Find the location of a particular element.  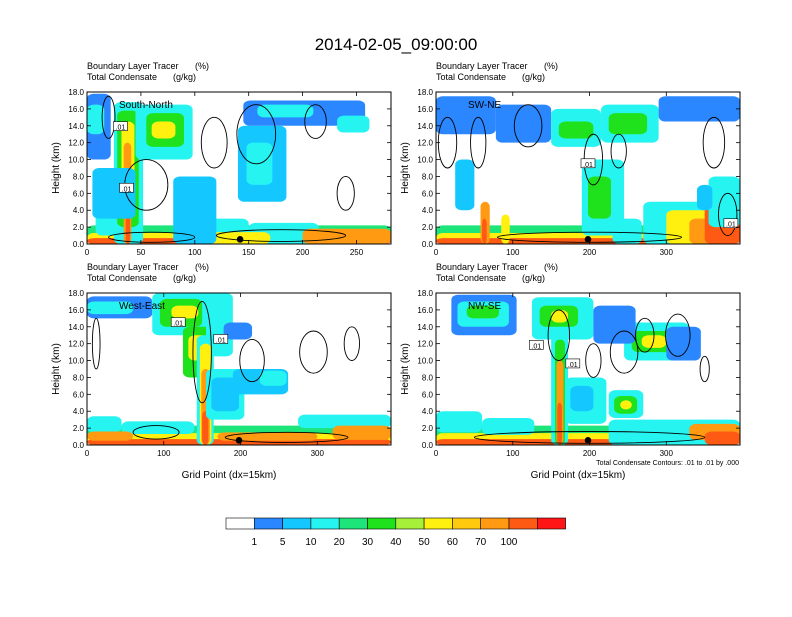

y-tick-label: 16.0 is located at coordinates (76, 310).